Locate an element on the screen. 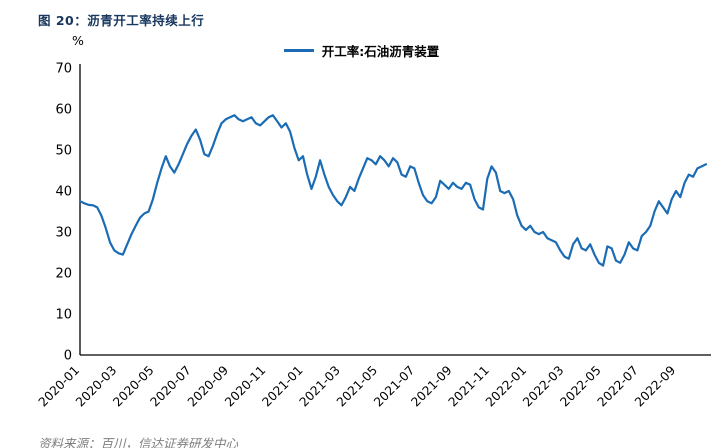 The image size is (723, 448). legend: 开工率:石油沥青装置 is located at coordinates (361, 50).